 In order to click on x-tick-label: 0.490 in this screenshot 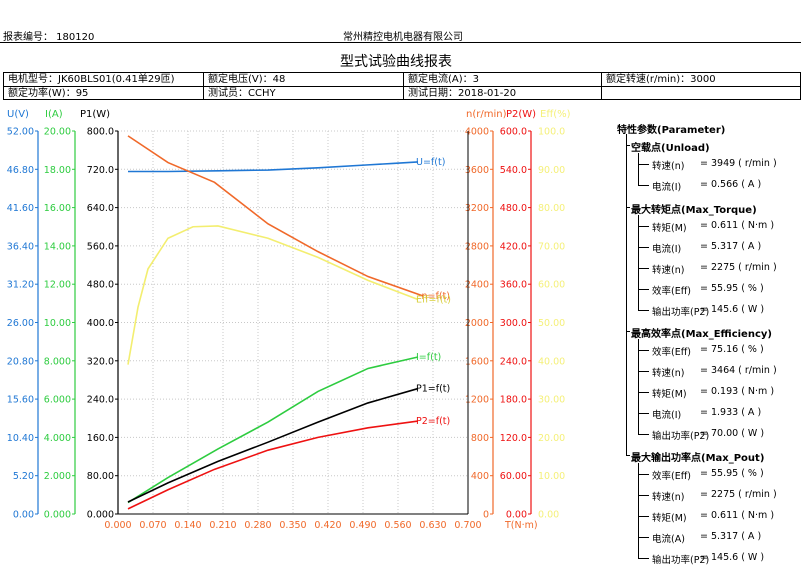, I will do `click(362, 525)`.